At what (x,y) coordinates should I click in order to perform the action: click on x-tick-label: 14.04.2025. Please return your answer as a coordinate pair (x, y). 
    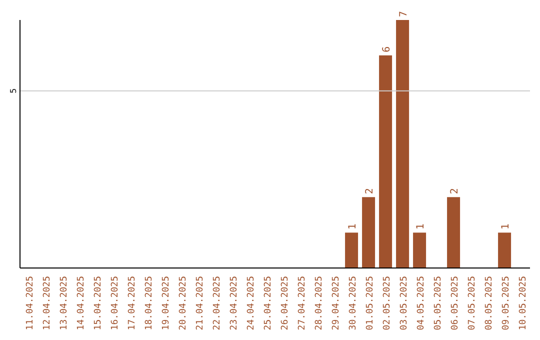
    Looking at the image, I should click on (81, 303).